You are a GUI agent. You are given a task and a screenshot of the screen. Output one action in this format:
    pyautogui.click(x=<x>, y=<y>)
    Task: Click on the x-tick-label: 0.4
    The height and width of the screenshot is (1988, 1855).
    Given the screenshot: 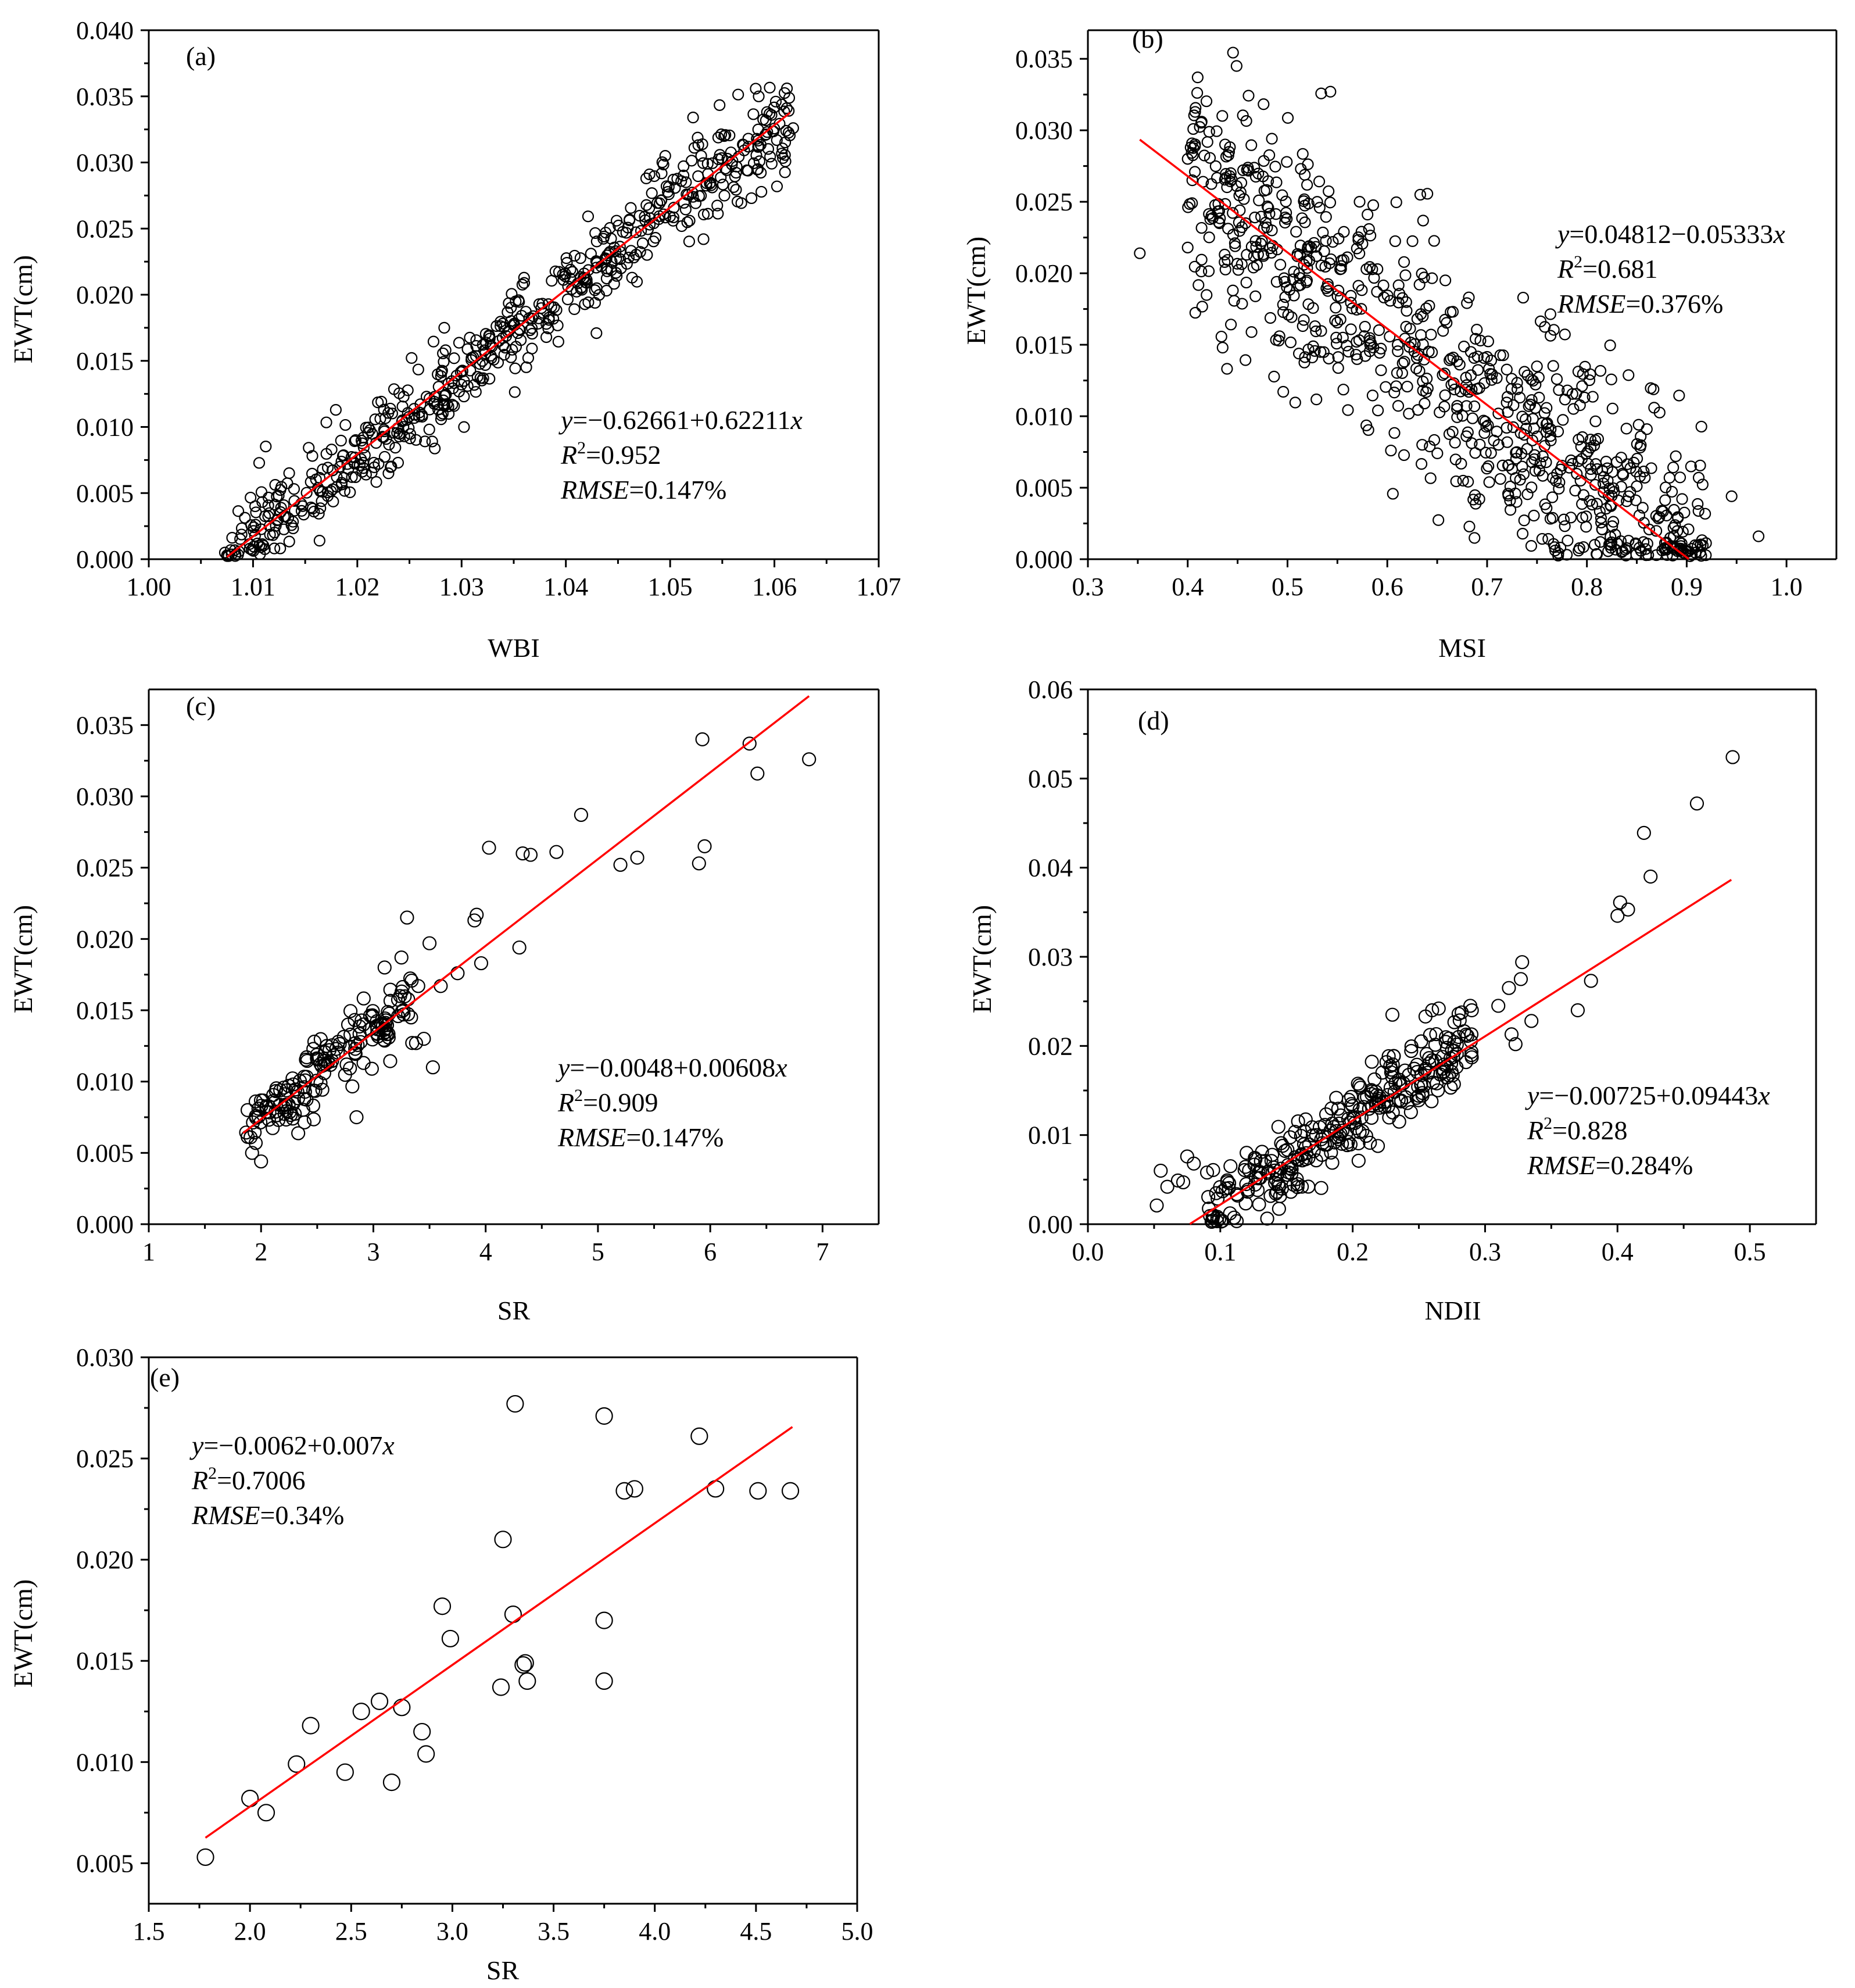 What is the action you would take?
    pyautogui.click(x=1188, y=587)
    